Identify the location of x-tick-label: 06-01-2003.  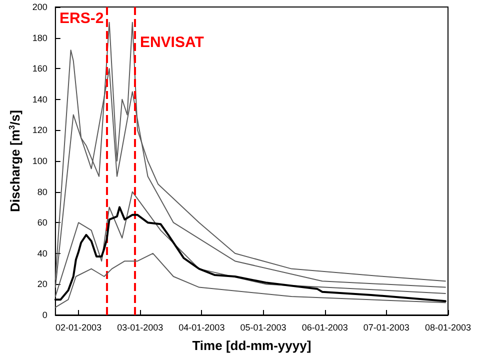
(325, 327).